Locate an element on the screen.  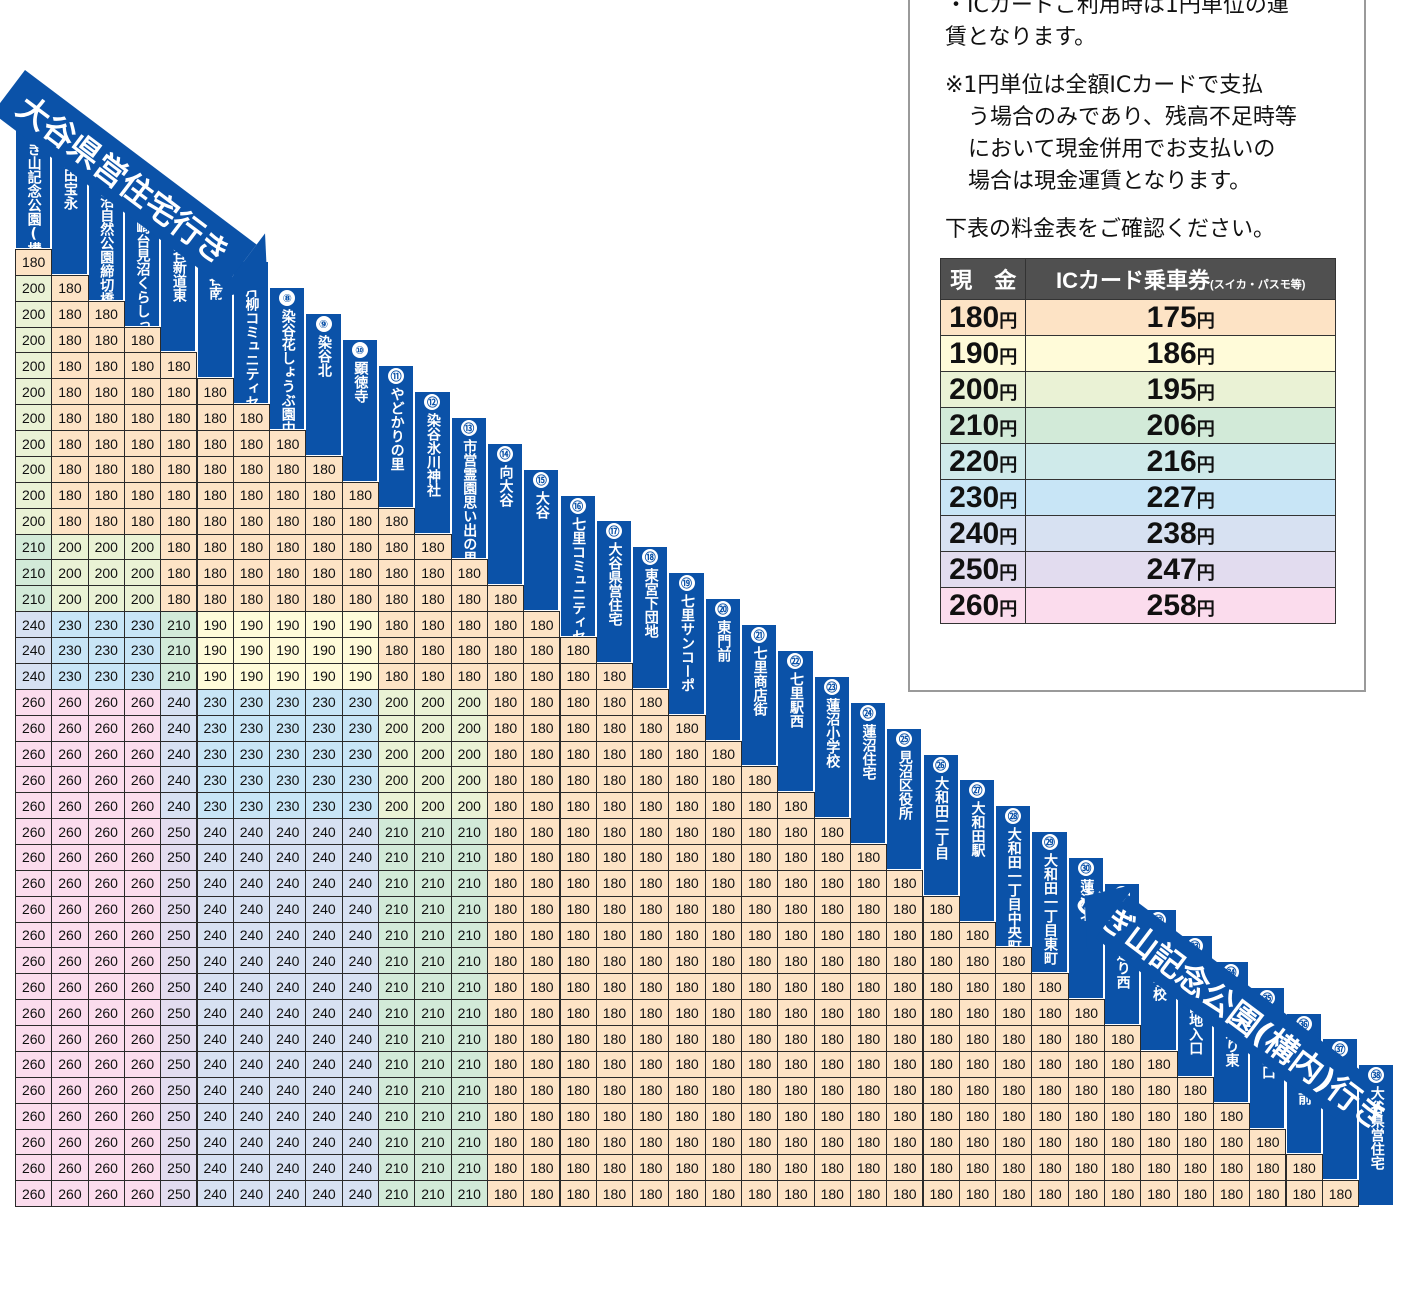
stop-name: 染谷花しょうぶ園中 is located at coordinates (287, 370).